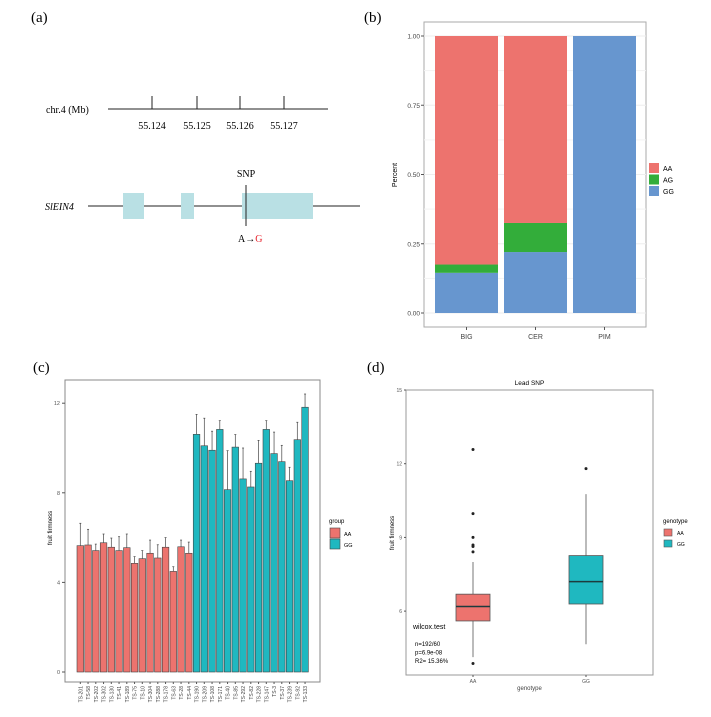  Describe the element at coordinates (250, 239) in the screenshot. I see `allele-change: A→G` at that location.